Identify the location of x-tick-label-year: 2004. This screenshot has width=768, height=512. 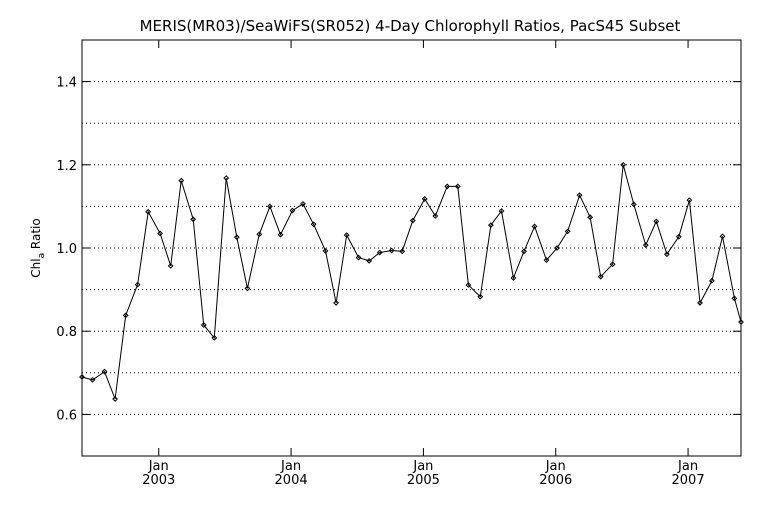
(291, 480).